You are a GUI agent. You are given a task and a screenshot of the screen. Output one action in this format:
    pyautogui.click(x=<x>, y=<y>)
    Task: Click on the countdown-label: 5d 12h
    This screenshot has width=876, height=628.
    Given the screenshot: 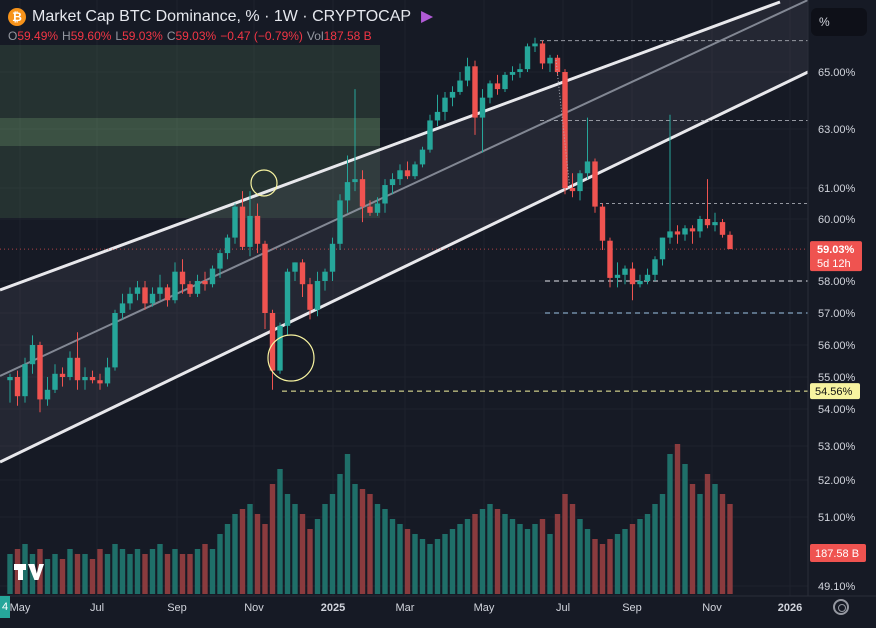 What is the action you would take?
    pyautogui.click(x=834, y=264)
    